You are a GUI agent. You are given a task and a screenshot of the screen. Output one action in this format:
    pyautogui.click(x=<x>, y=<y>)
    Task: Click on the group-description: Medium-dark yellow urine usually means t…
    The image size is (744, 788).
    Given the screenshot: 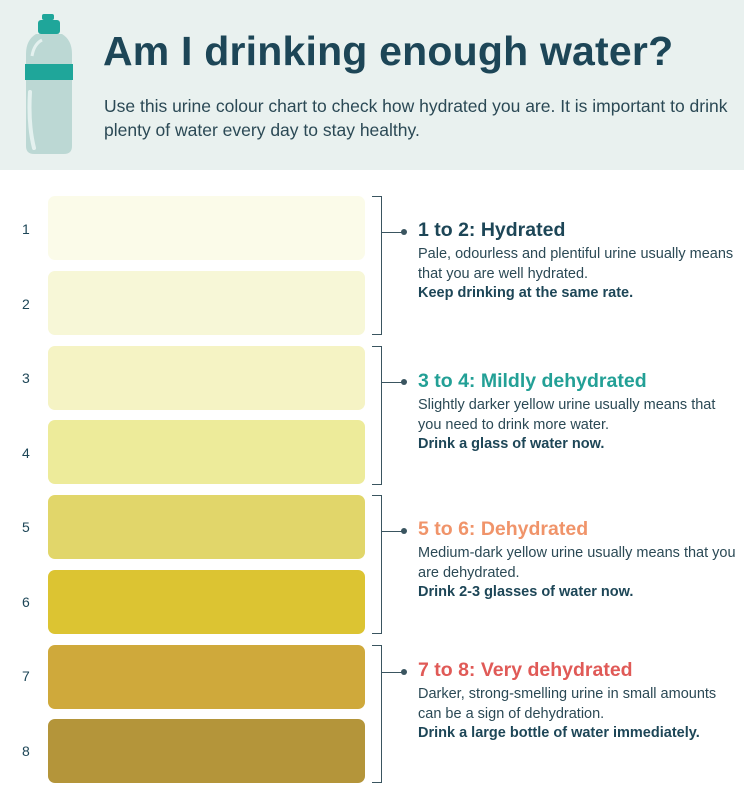 What is the action you would take?
    pyautogui.click(x=577, y=563)
    